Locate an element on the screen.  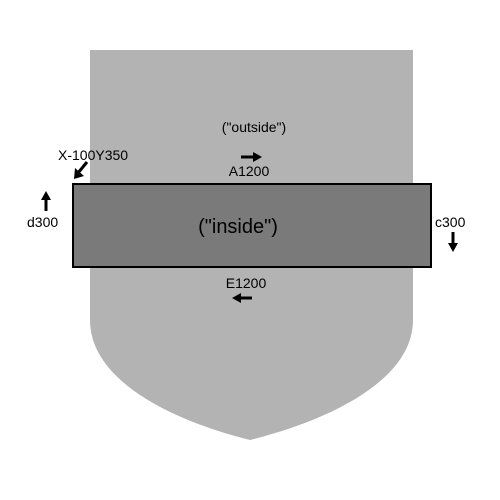
inside-rectangle is located at coordinates (252, 225).